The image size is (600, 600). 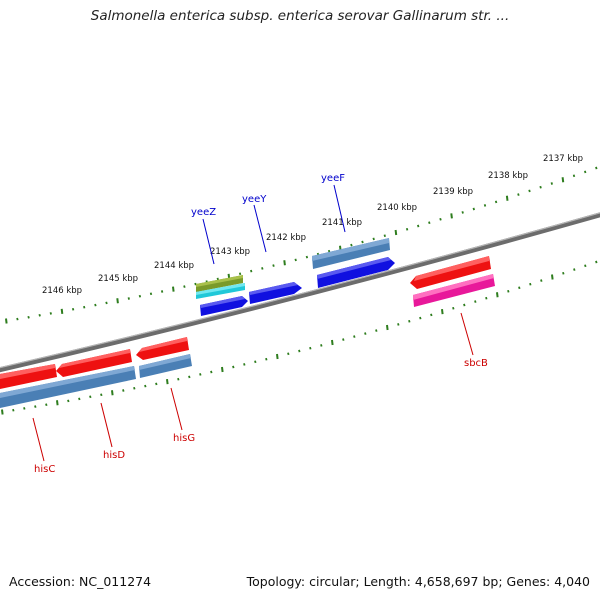 What do you see at coordinates (453, 192) in the screenshot?
I see `tick-label-2139: 2139 kbp` at bounding box center [453, 192].